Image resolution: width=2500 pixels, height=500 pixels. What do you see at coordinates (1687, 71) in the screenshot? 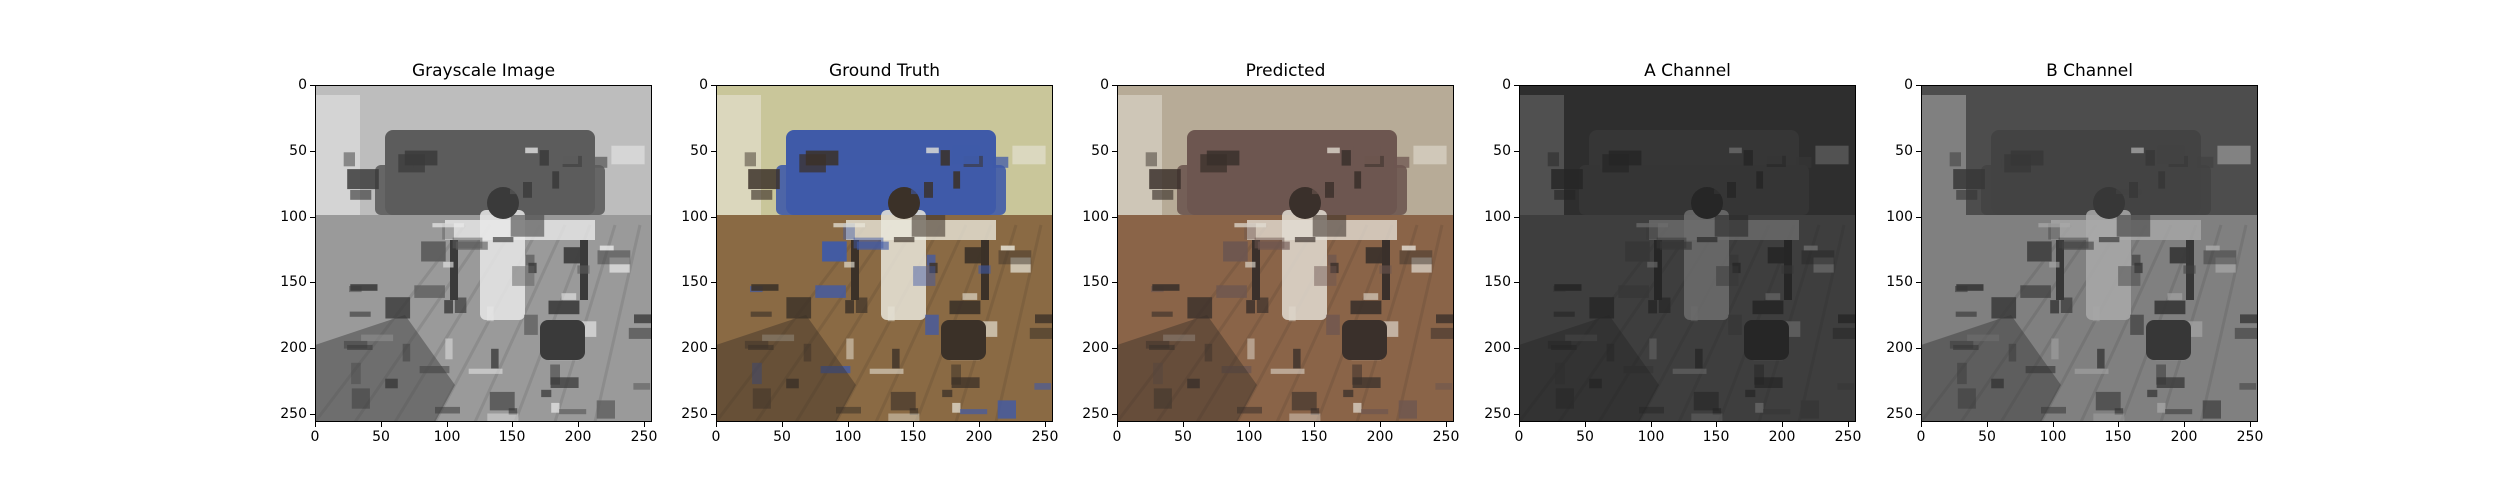
I see `panel-title: A Channel` at bounding box center [1687, 71].